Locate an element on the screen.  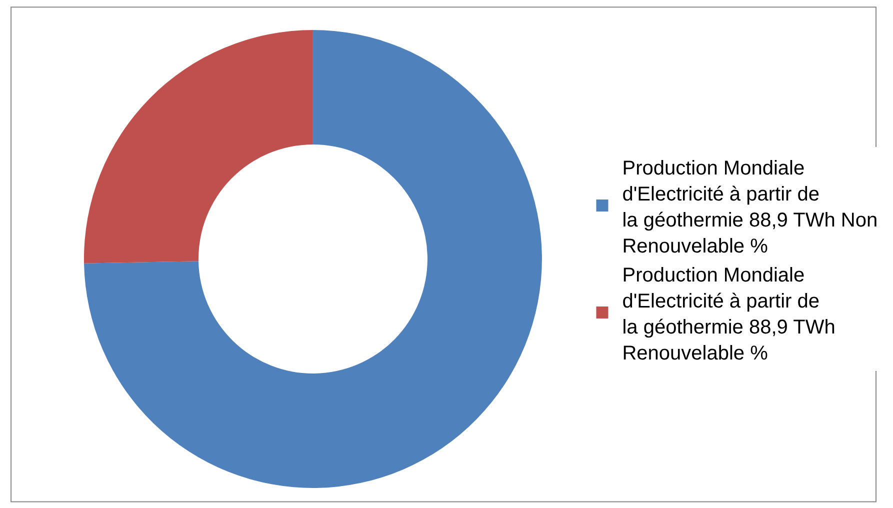
legend-label: Production Mondiale d'Electricité à partir de la géothermie 88,9 TWh Renouvelable % is located at coordinates (729, 314).